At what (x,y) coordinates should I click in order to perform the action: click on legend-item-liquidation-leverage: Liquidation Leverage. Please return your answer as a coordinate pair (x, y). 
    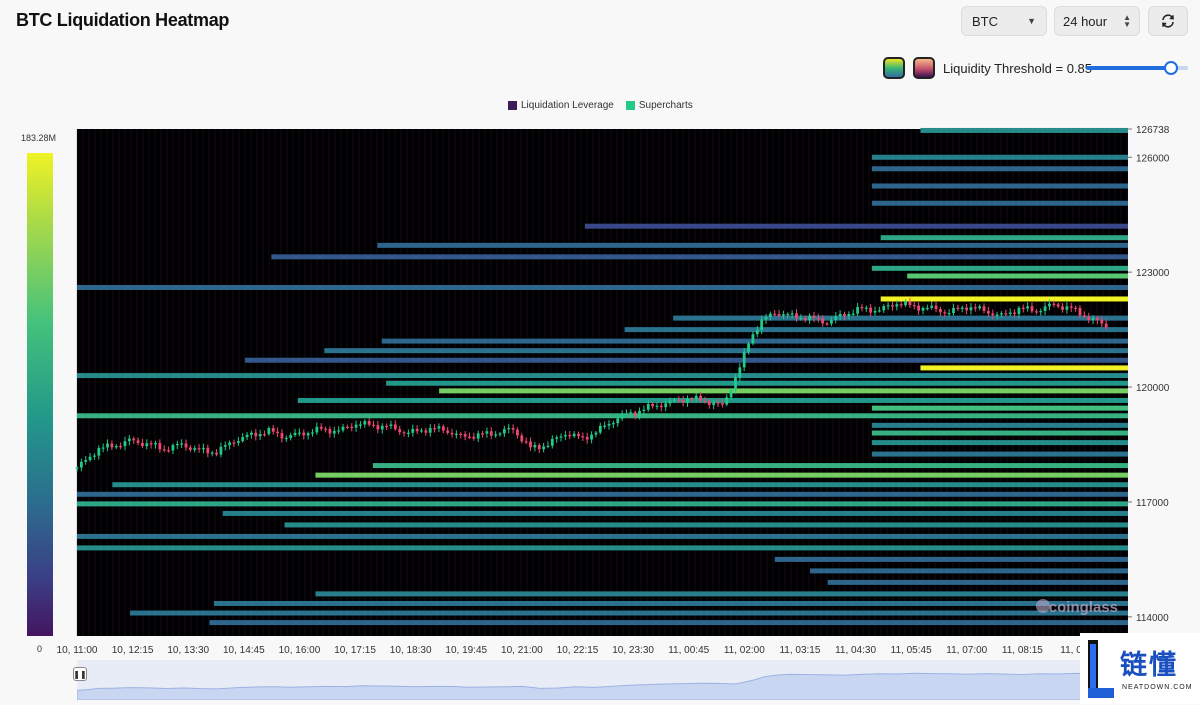
    Looking at the image, I should click on (561, 105).